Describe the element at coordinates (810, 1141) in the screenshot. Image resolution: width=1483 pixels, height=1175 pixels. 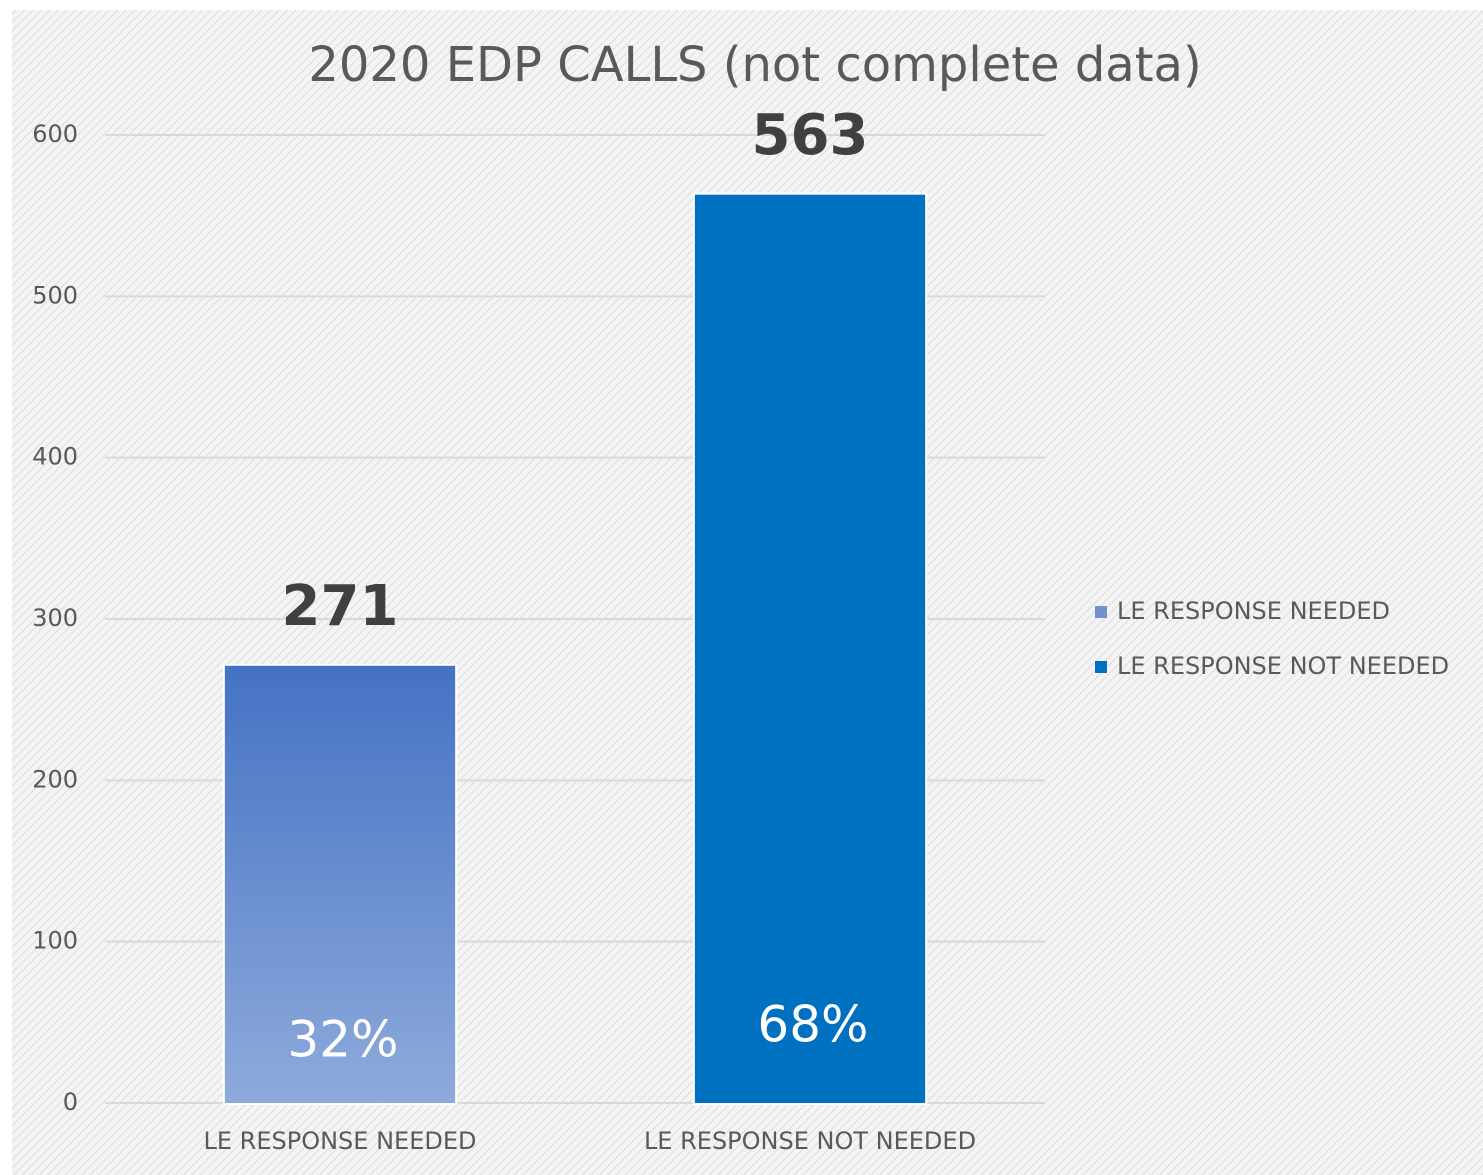
I see `x-tick-label: LE RESPONSE NOT NEEDED` at that location.